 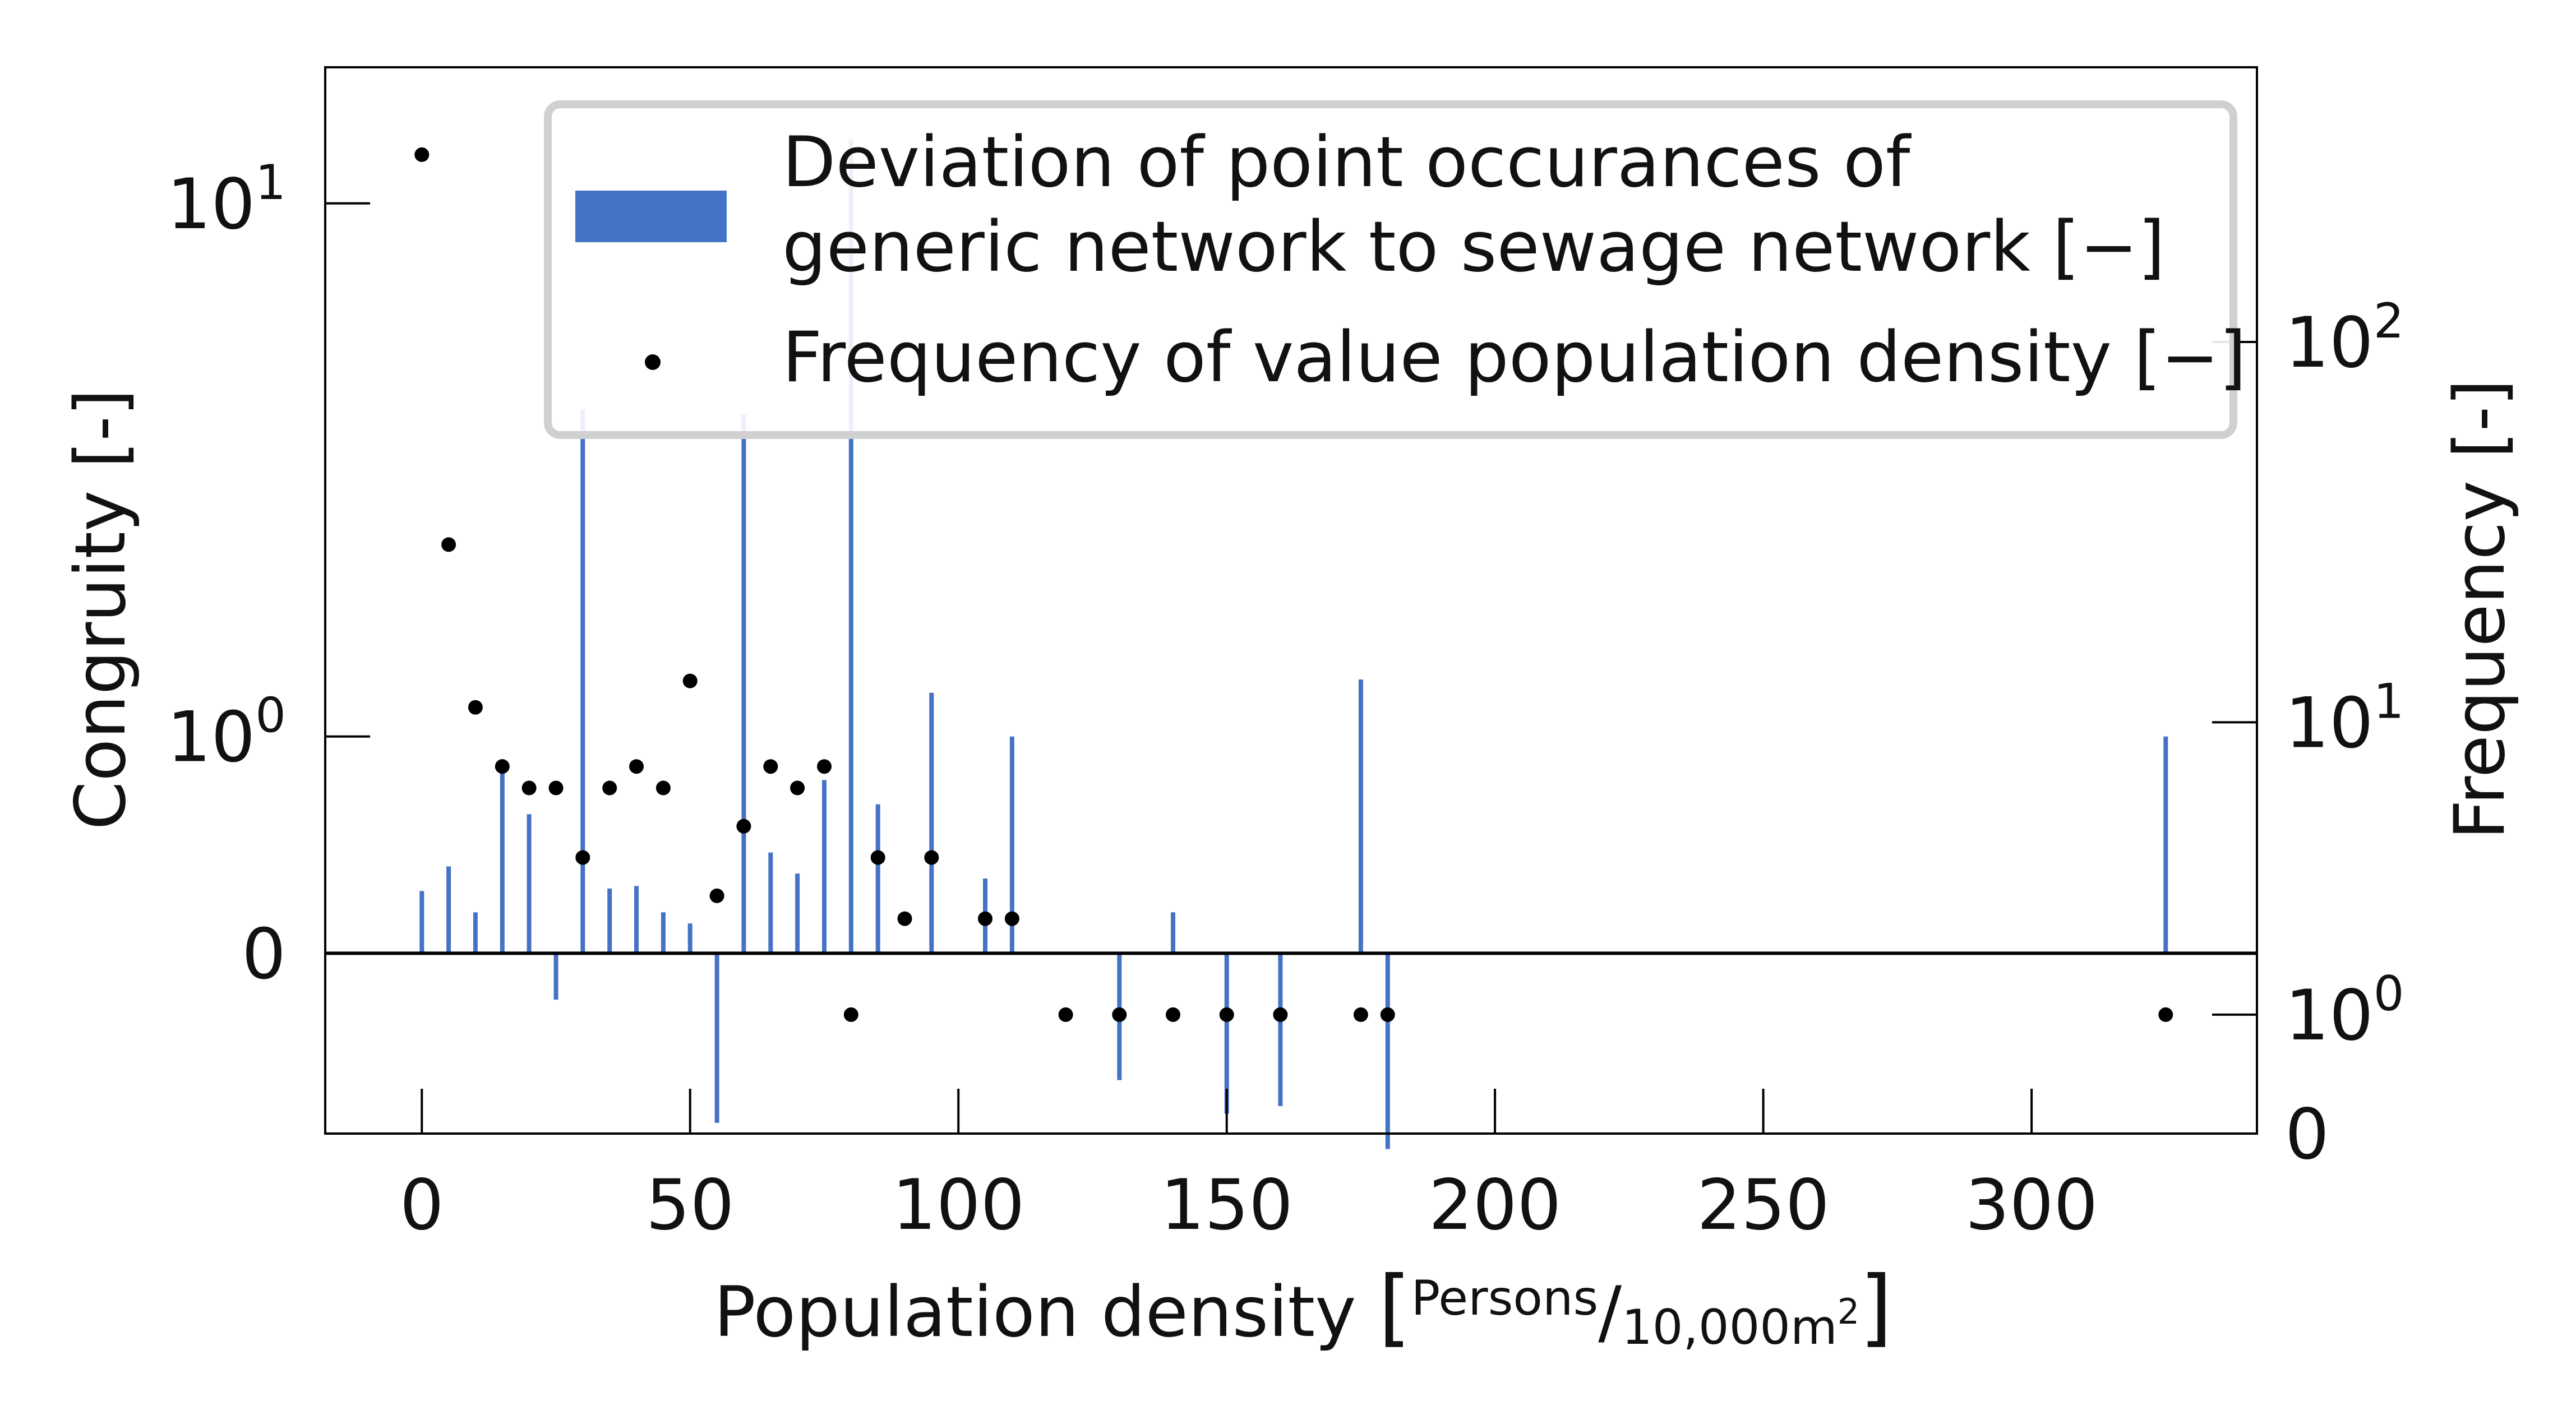 I want to click on x-axis-title-bracket-close: ], so click(x=1876, y=1308).